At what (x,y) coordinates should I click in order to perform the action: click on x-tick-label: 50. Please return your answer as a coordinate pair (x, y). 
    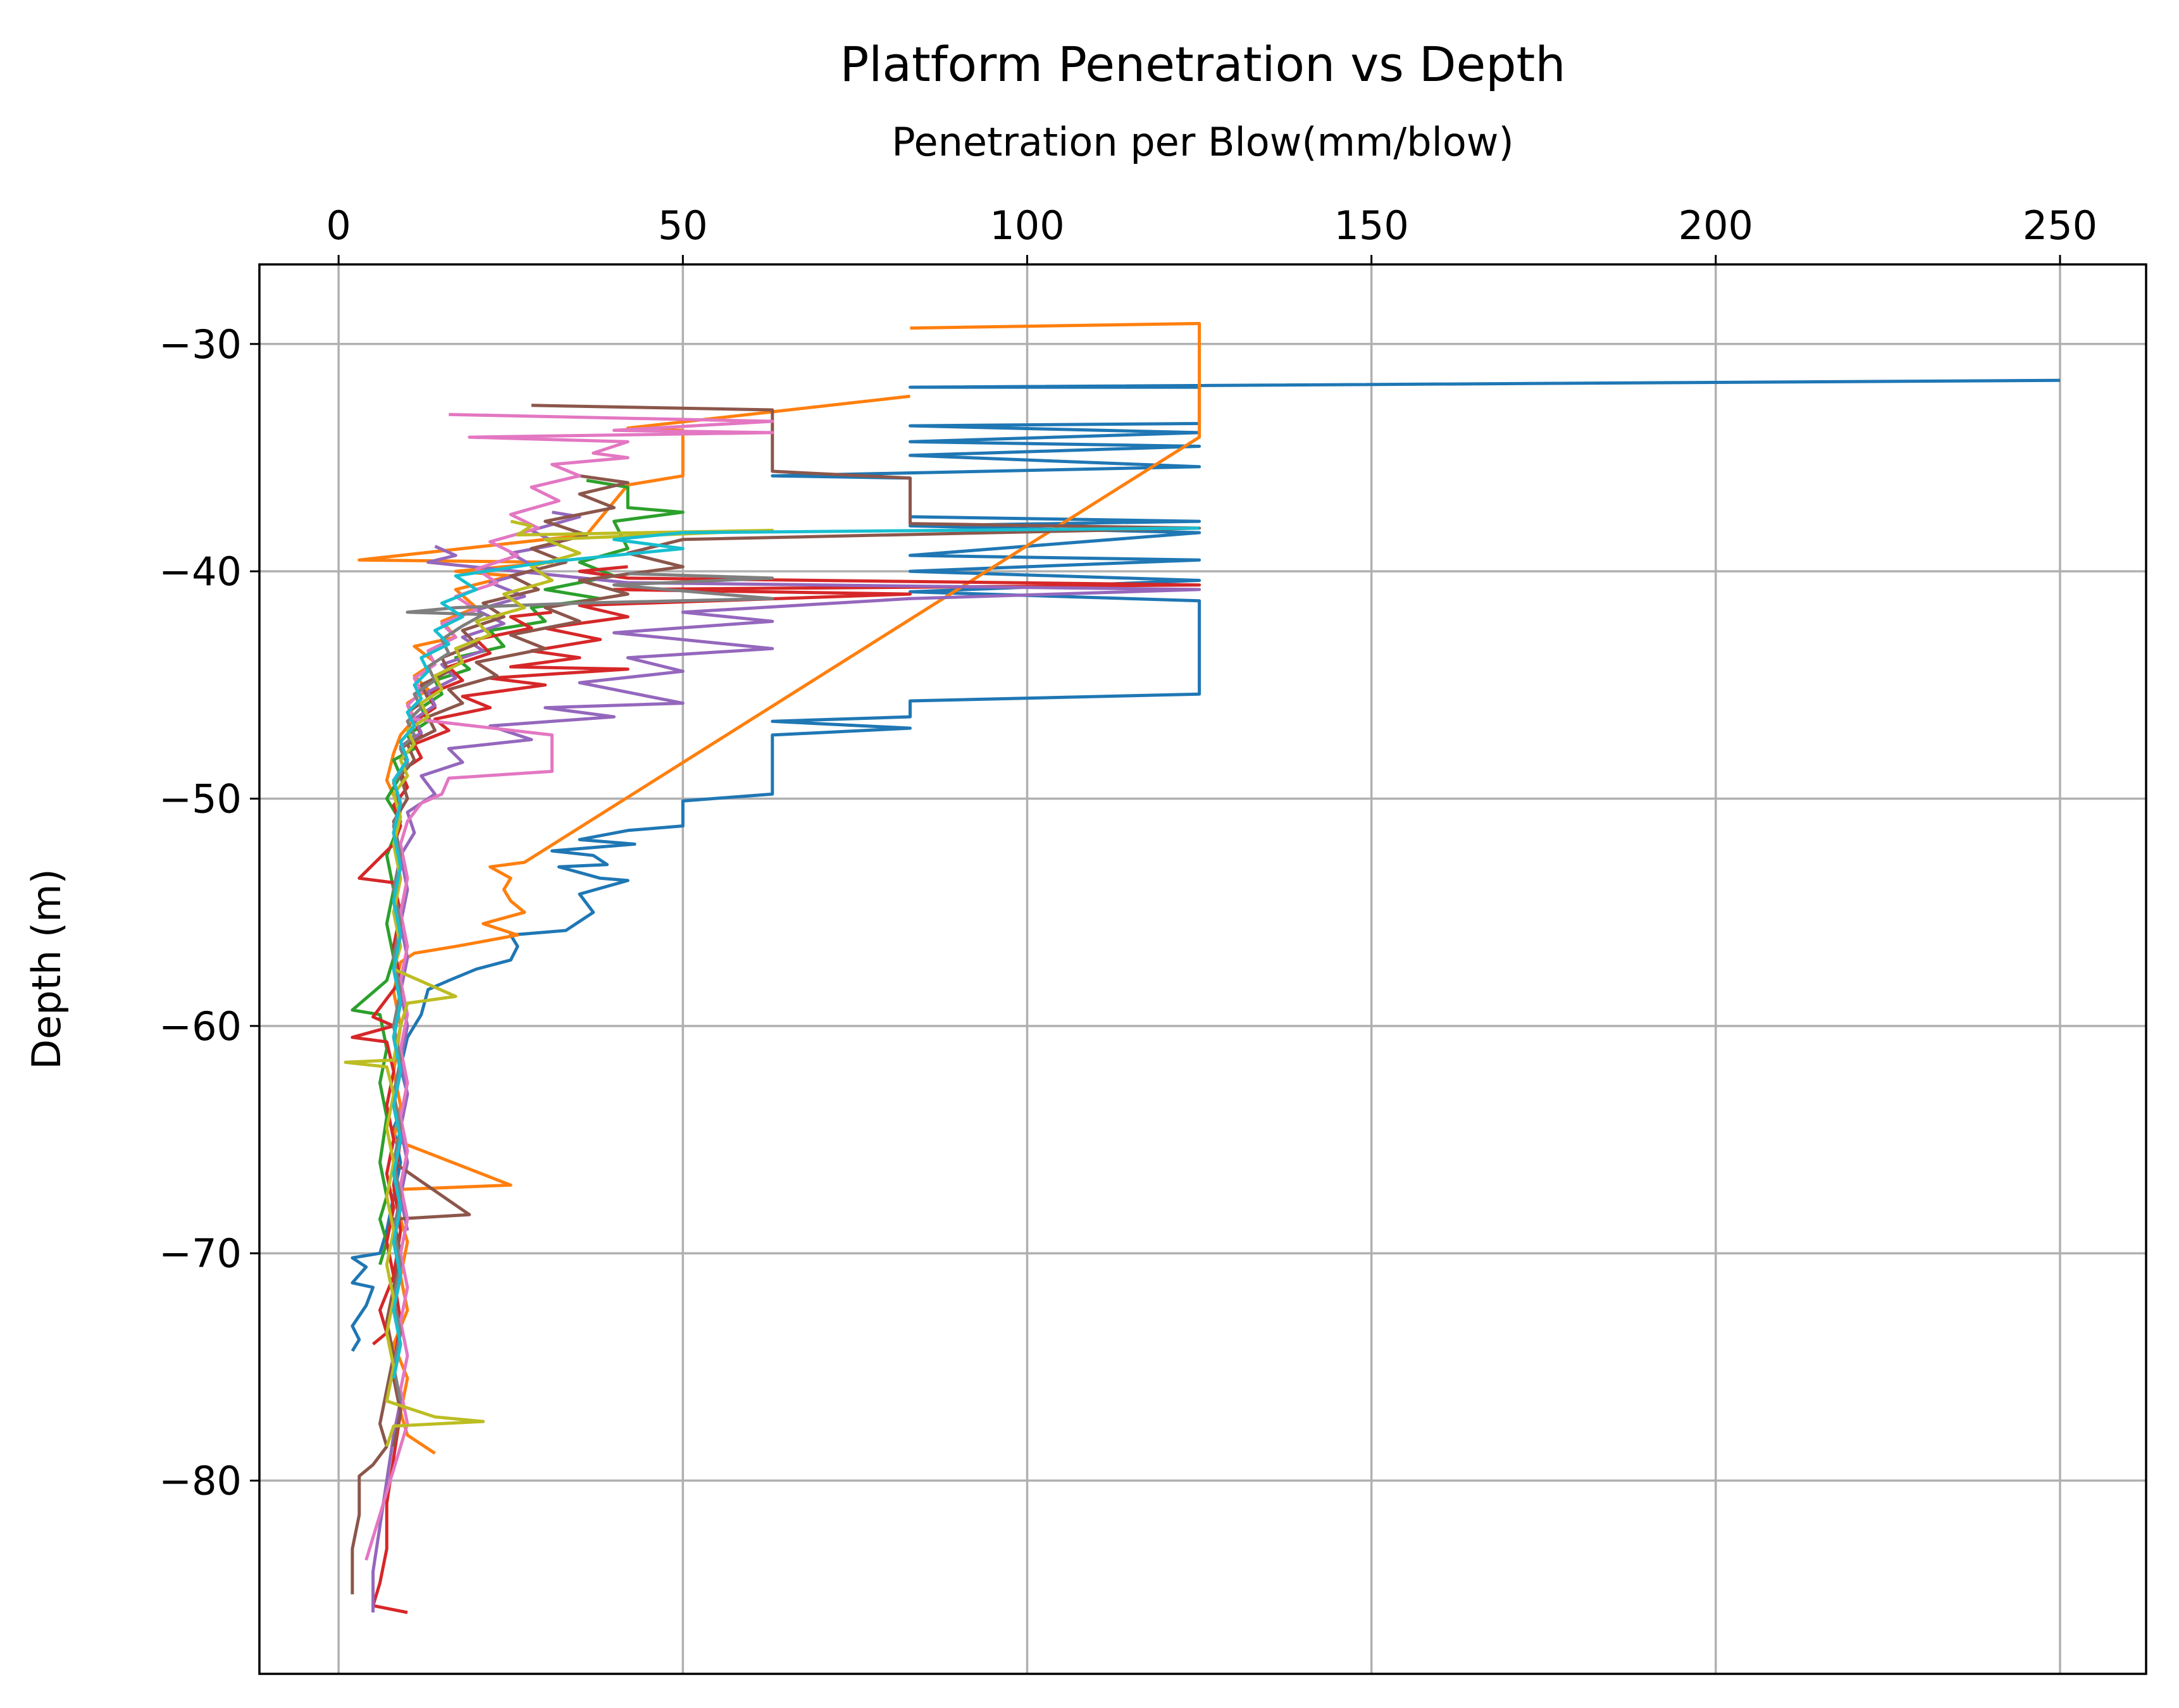
    Looking at the image, I should click on (683, 225).